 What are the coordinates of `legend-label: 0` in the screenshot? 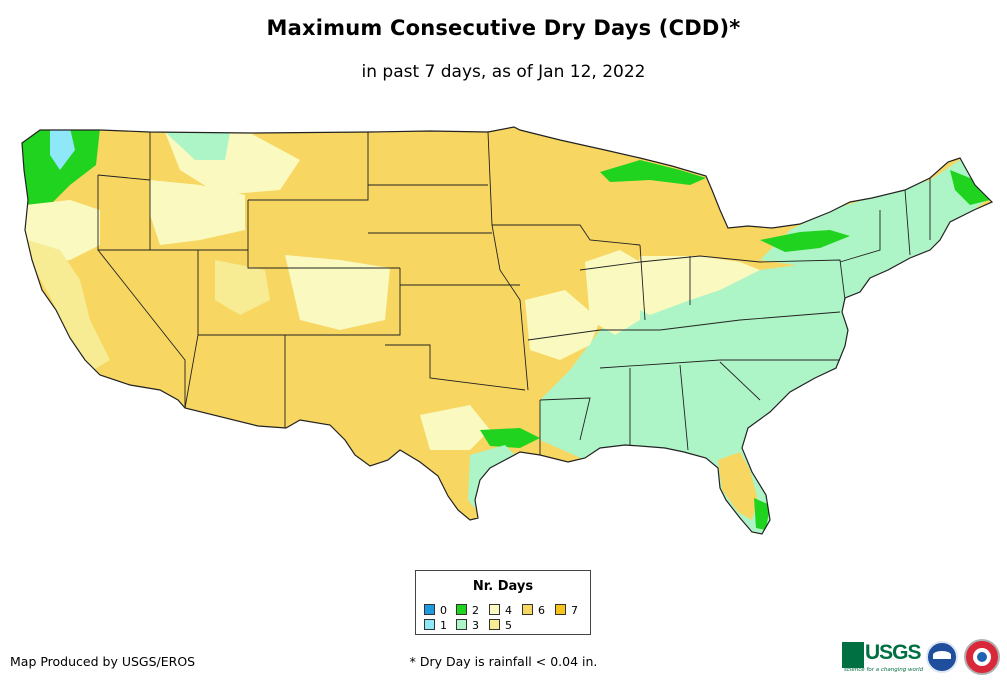 It's located at (443, 610).